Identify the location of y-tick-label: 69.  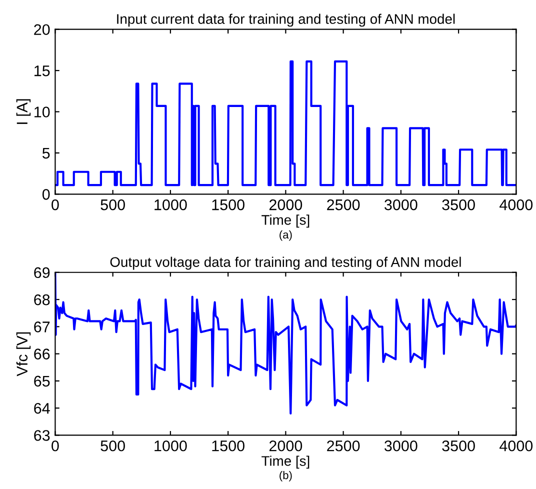
(42, 272).